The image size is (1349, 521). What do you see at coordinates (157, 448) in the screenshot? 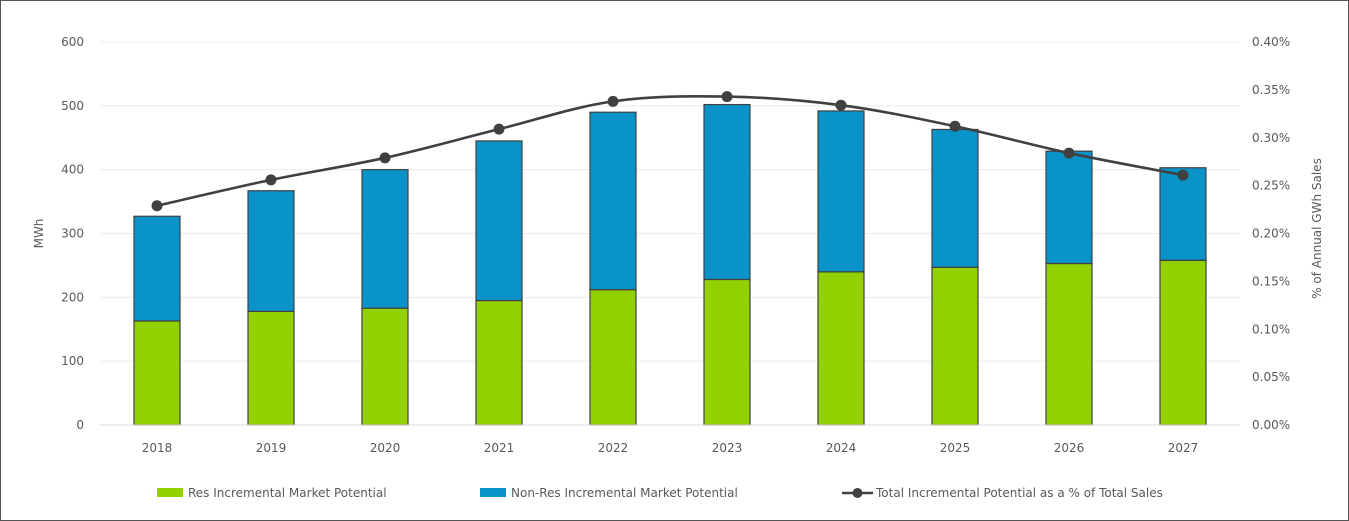
I see `x-tick-label: 2018` at bounding box center [157, 448].